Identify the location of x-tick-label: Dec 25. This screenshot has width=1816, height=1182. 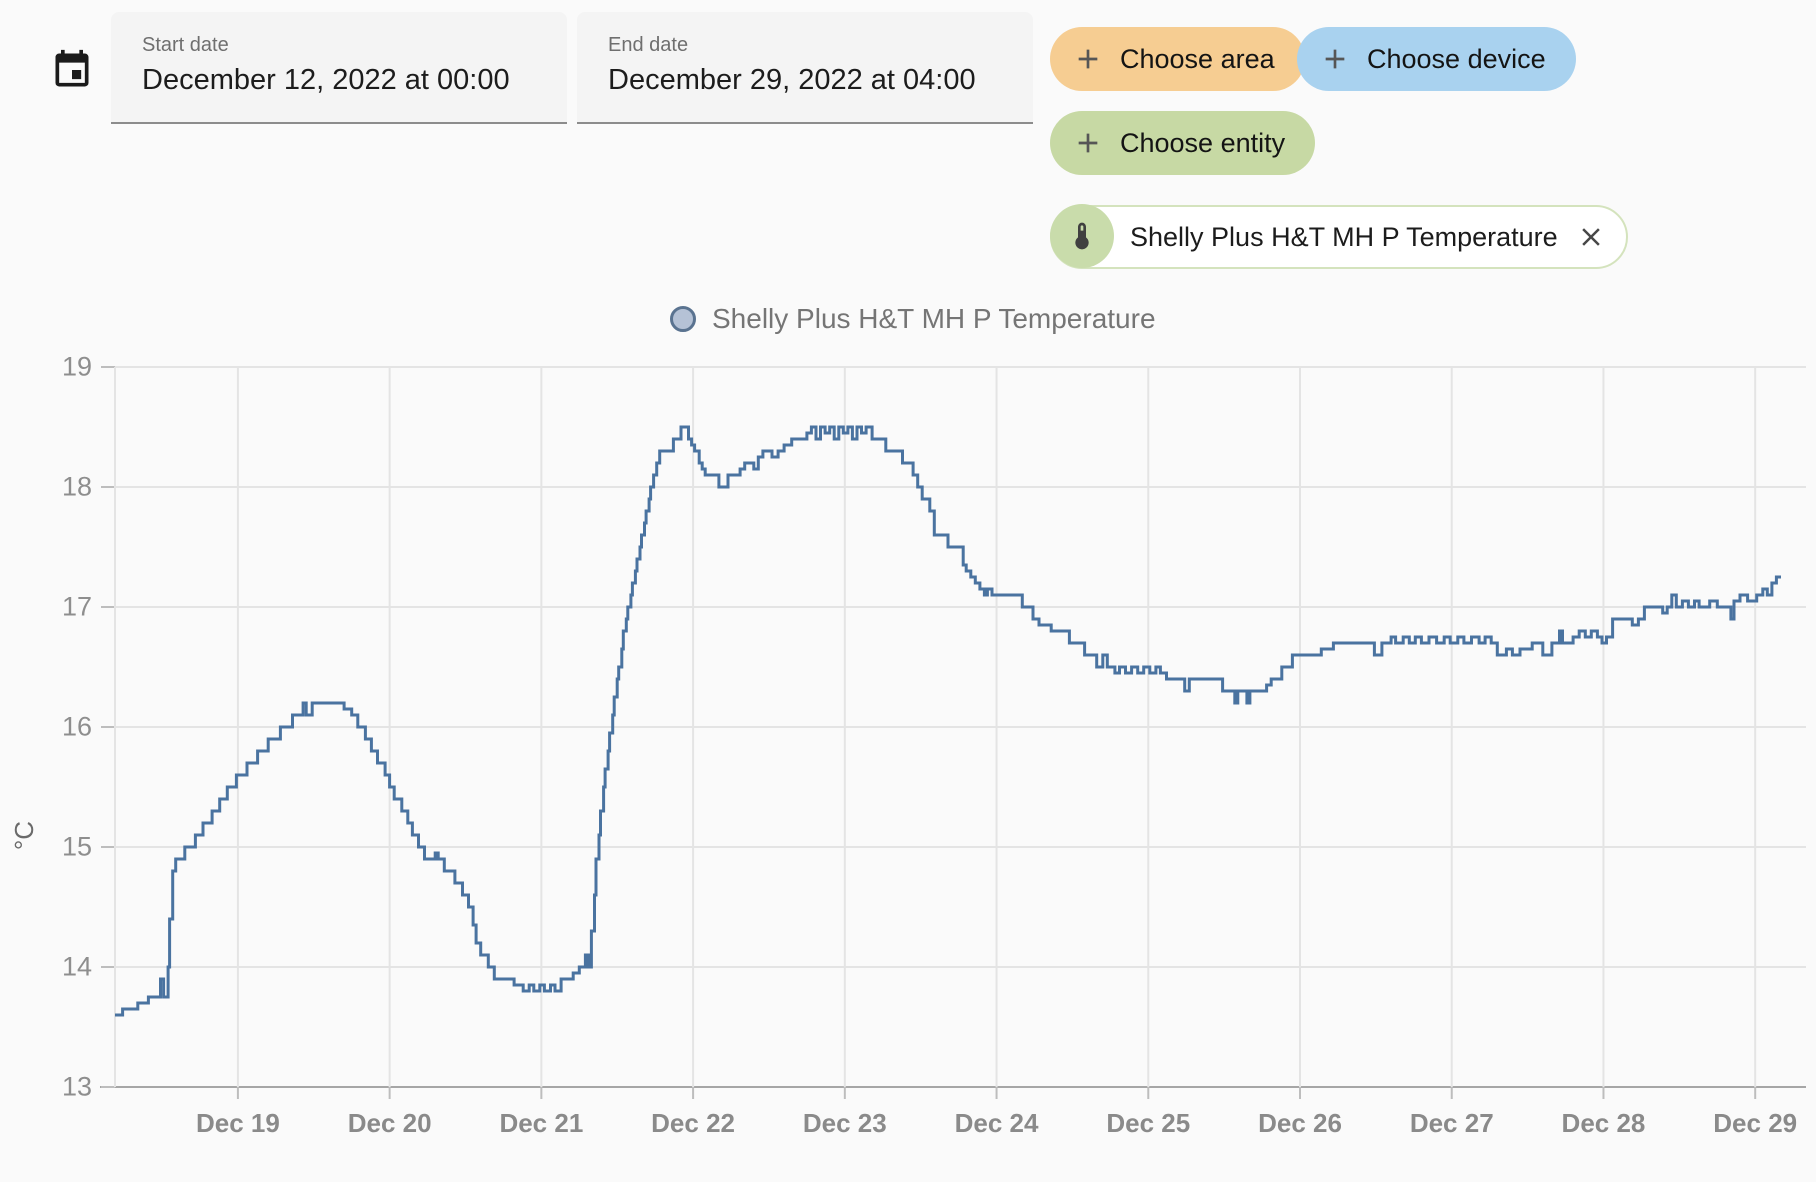
(1148, 1123).